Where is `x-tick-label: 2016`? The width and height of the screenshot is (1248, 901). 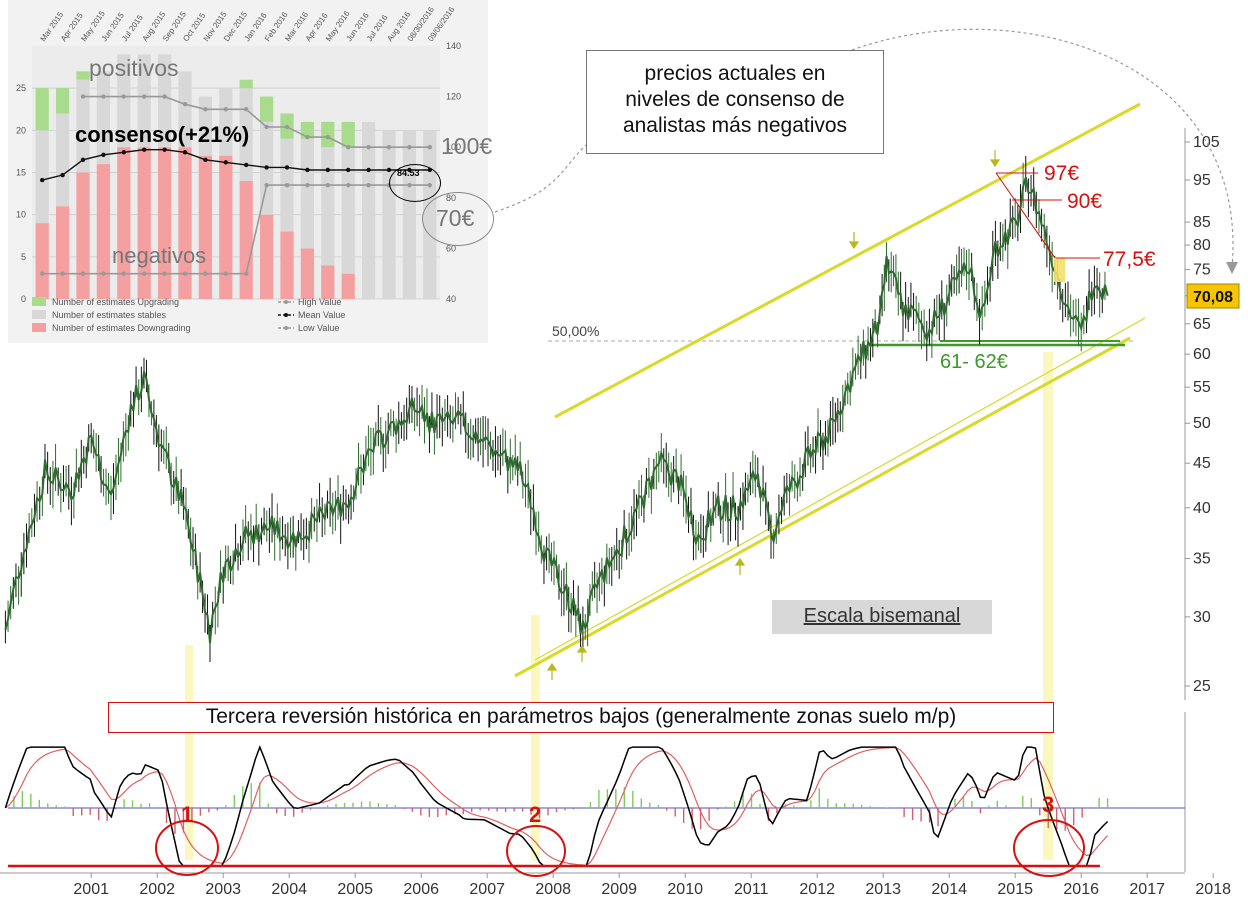
x-tick-label: 2016 is located at coordinates (1081, 889).